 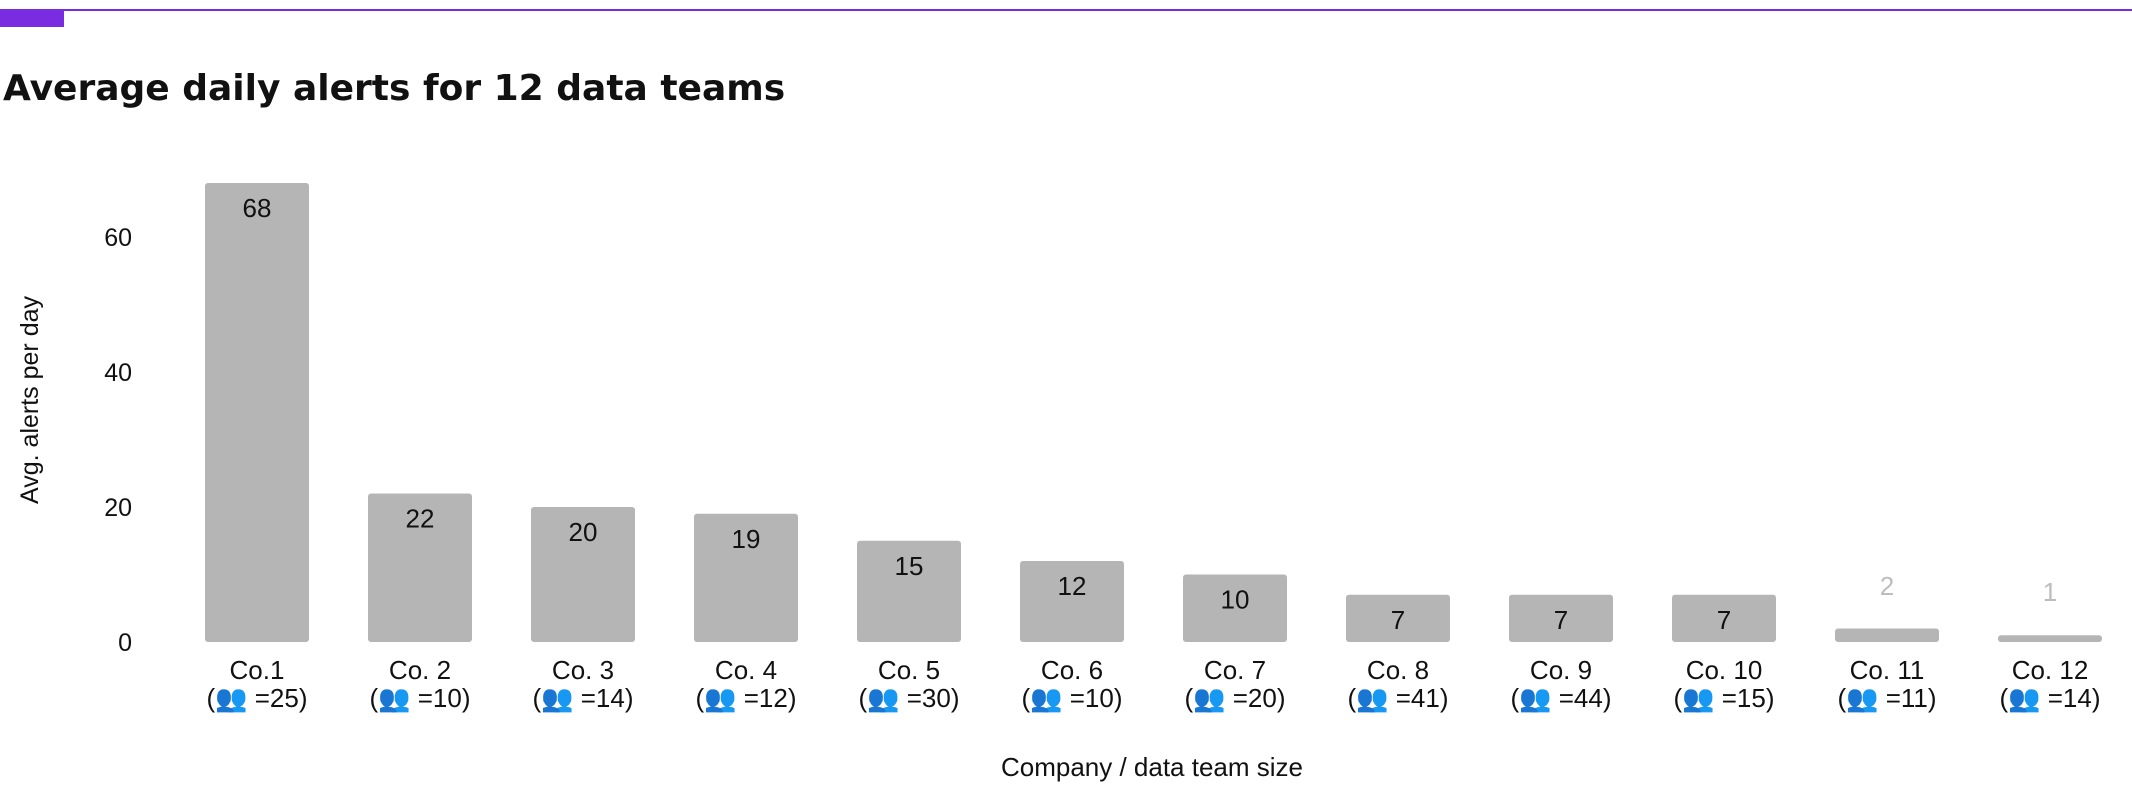 I want to click on bar-data-label: 68, so click(x=257, y=208).